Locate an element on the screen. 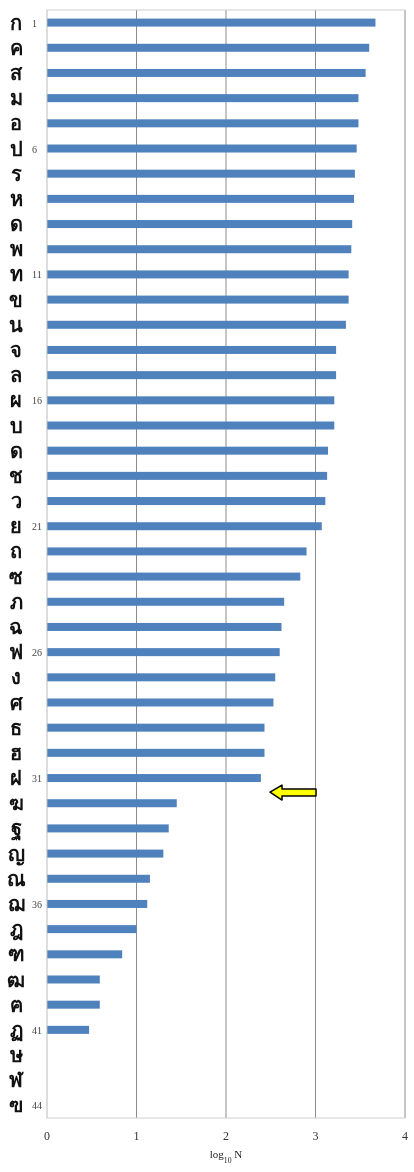  y-tick-label: ส is located at coordinates (16, 72).